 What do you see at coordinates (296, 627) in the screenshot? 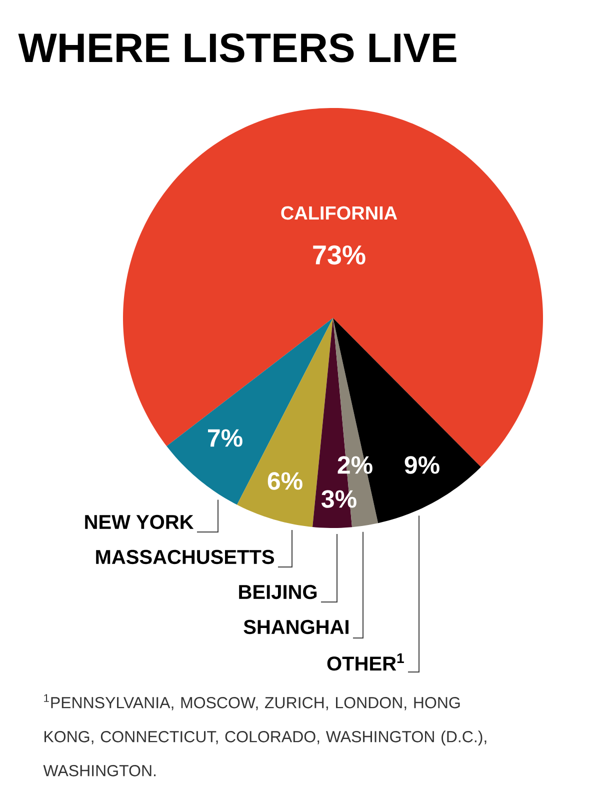
I see `slice-label: SHANGHAI` at bounding box center [296, 627].